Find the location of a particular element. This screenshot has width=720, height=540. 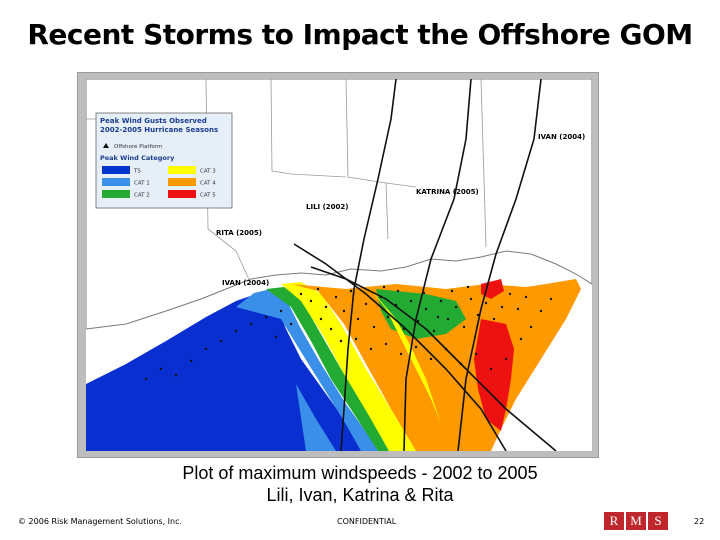

track-katrina is located at coordinates (437, 265).